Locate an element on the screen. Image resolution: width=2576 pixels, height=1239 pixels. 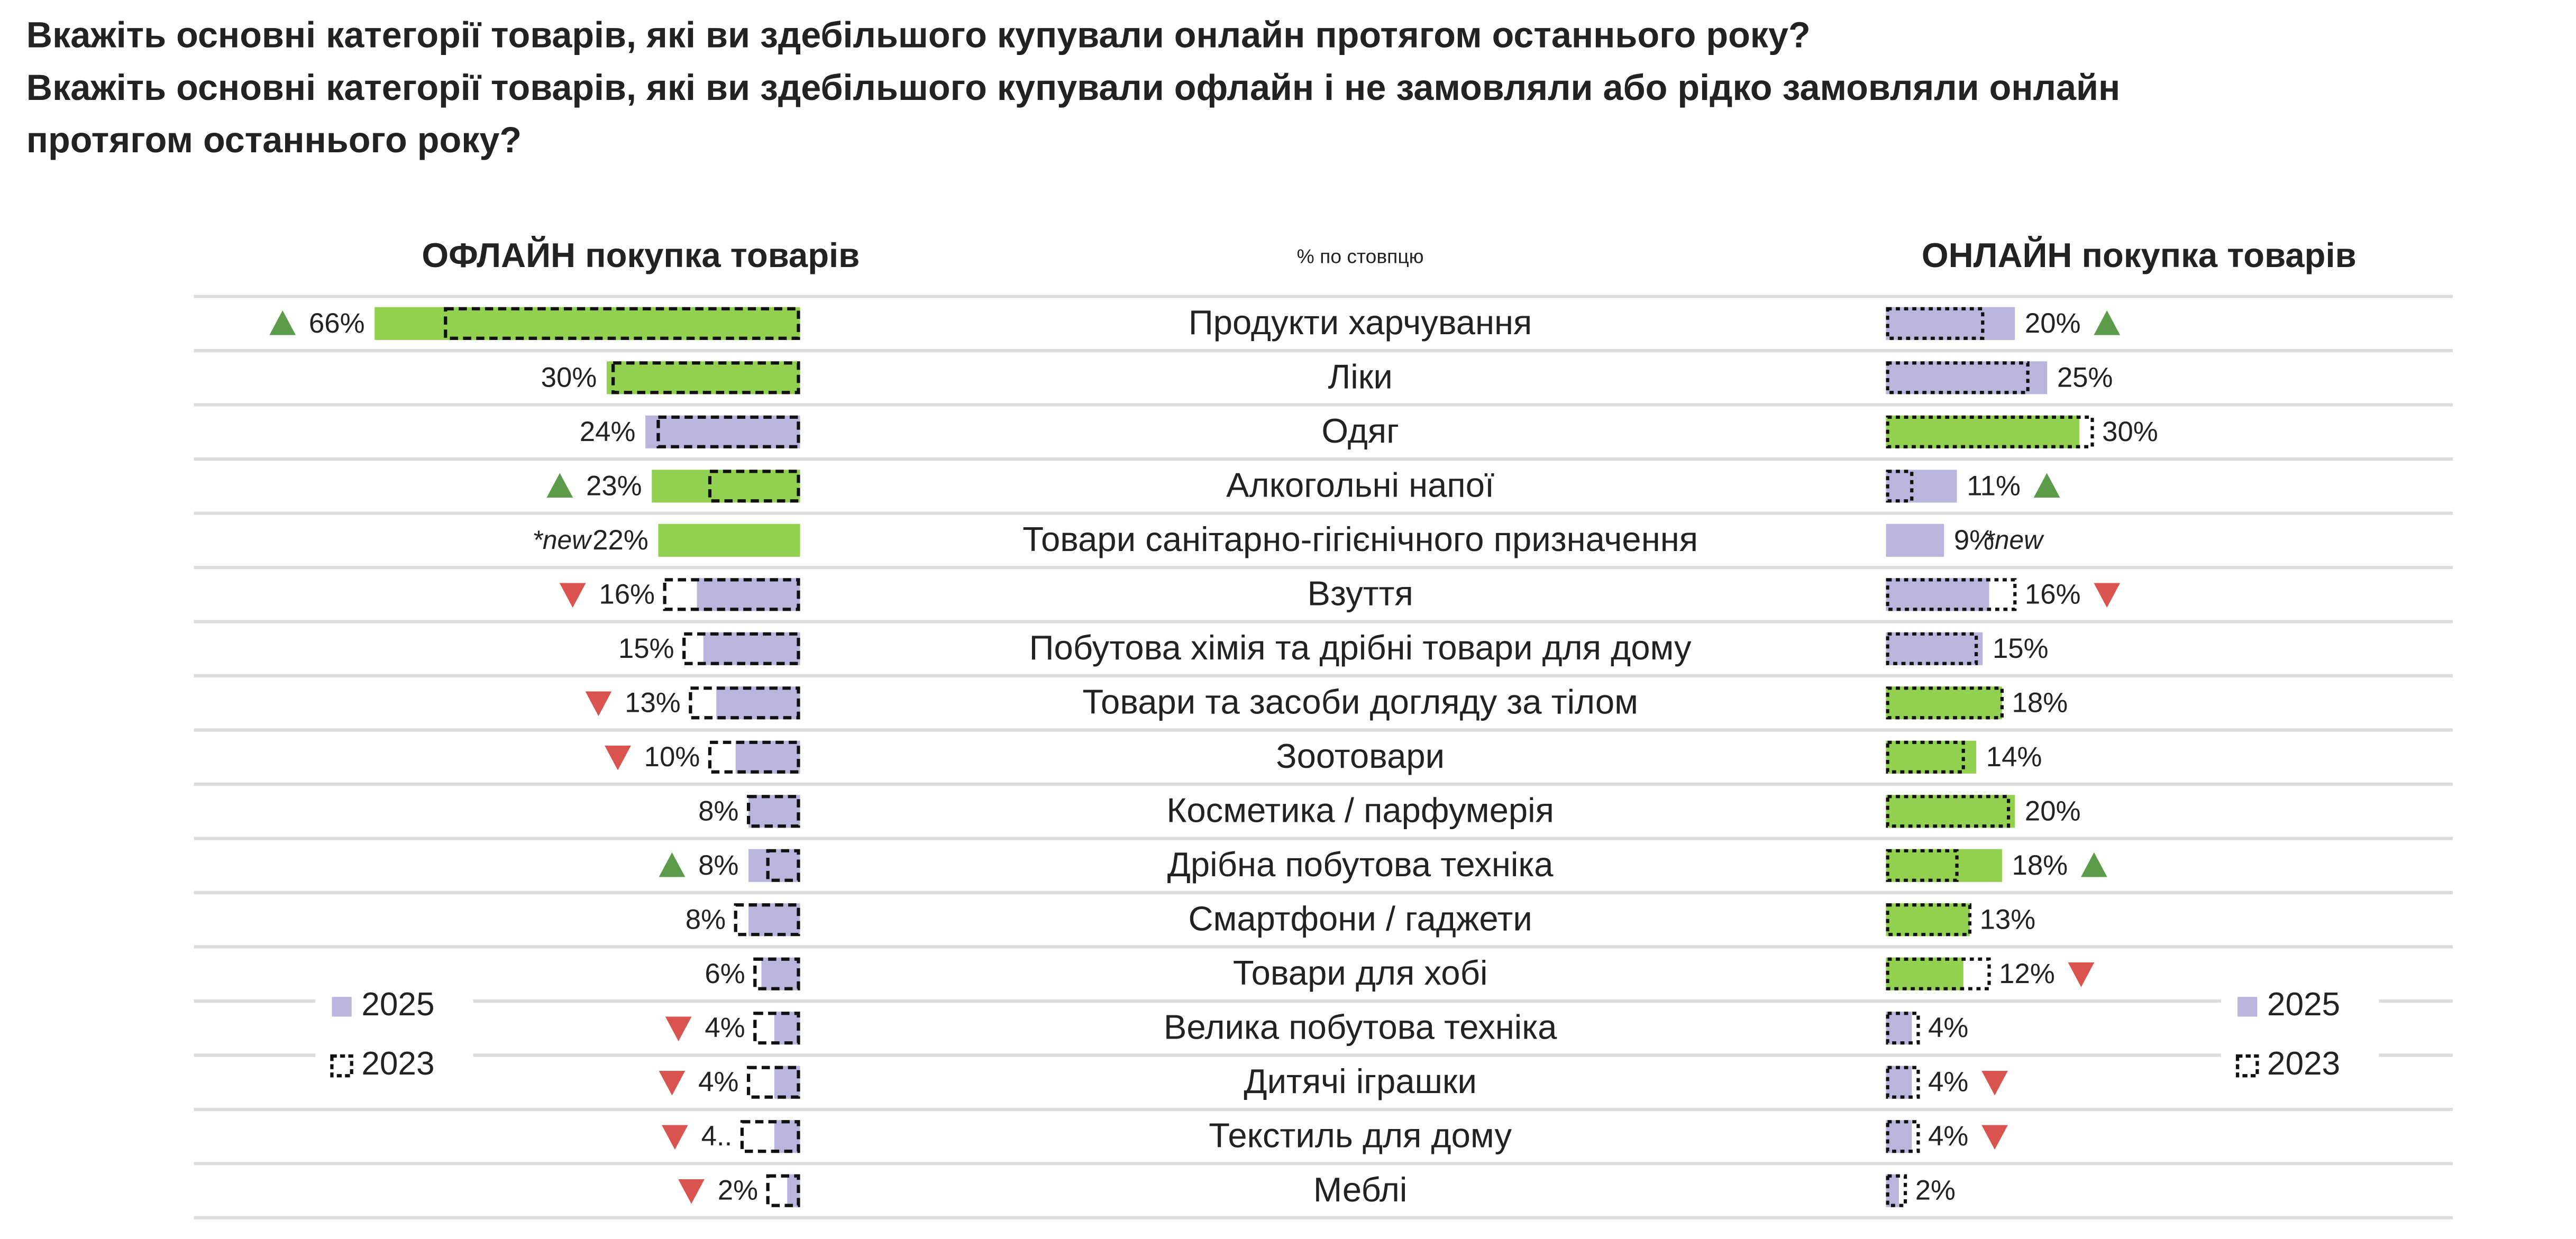
category-label: Одяг is located at coordinates (1360, 431).